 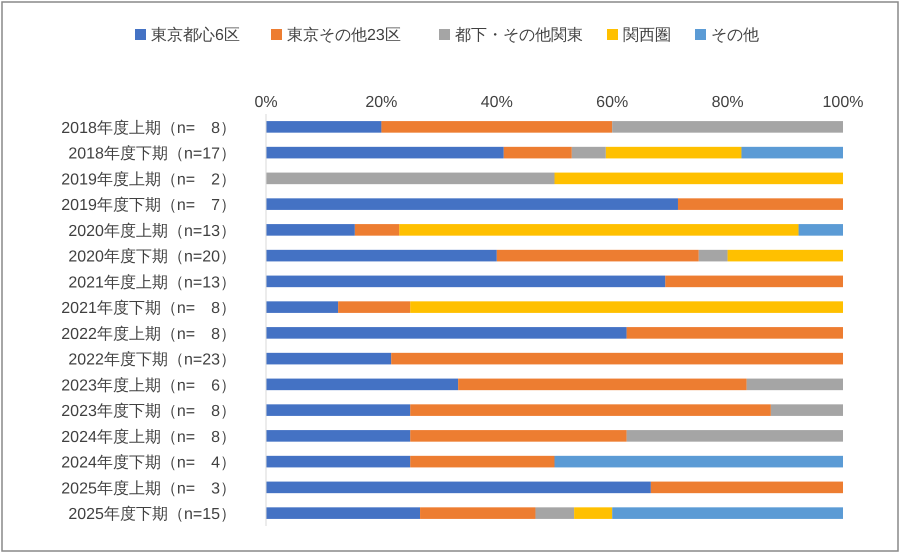 I want to click on y-tick-label: 2023年度上期（n= 6）, so click(x=148, y=385).